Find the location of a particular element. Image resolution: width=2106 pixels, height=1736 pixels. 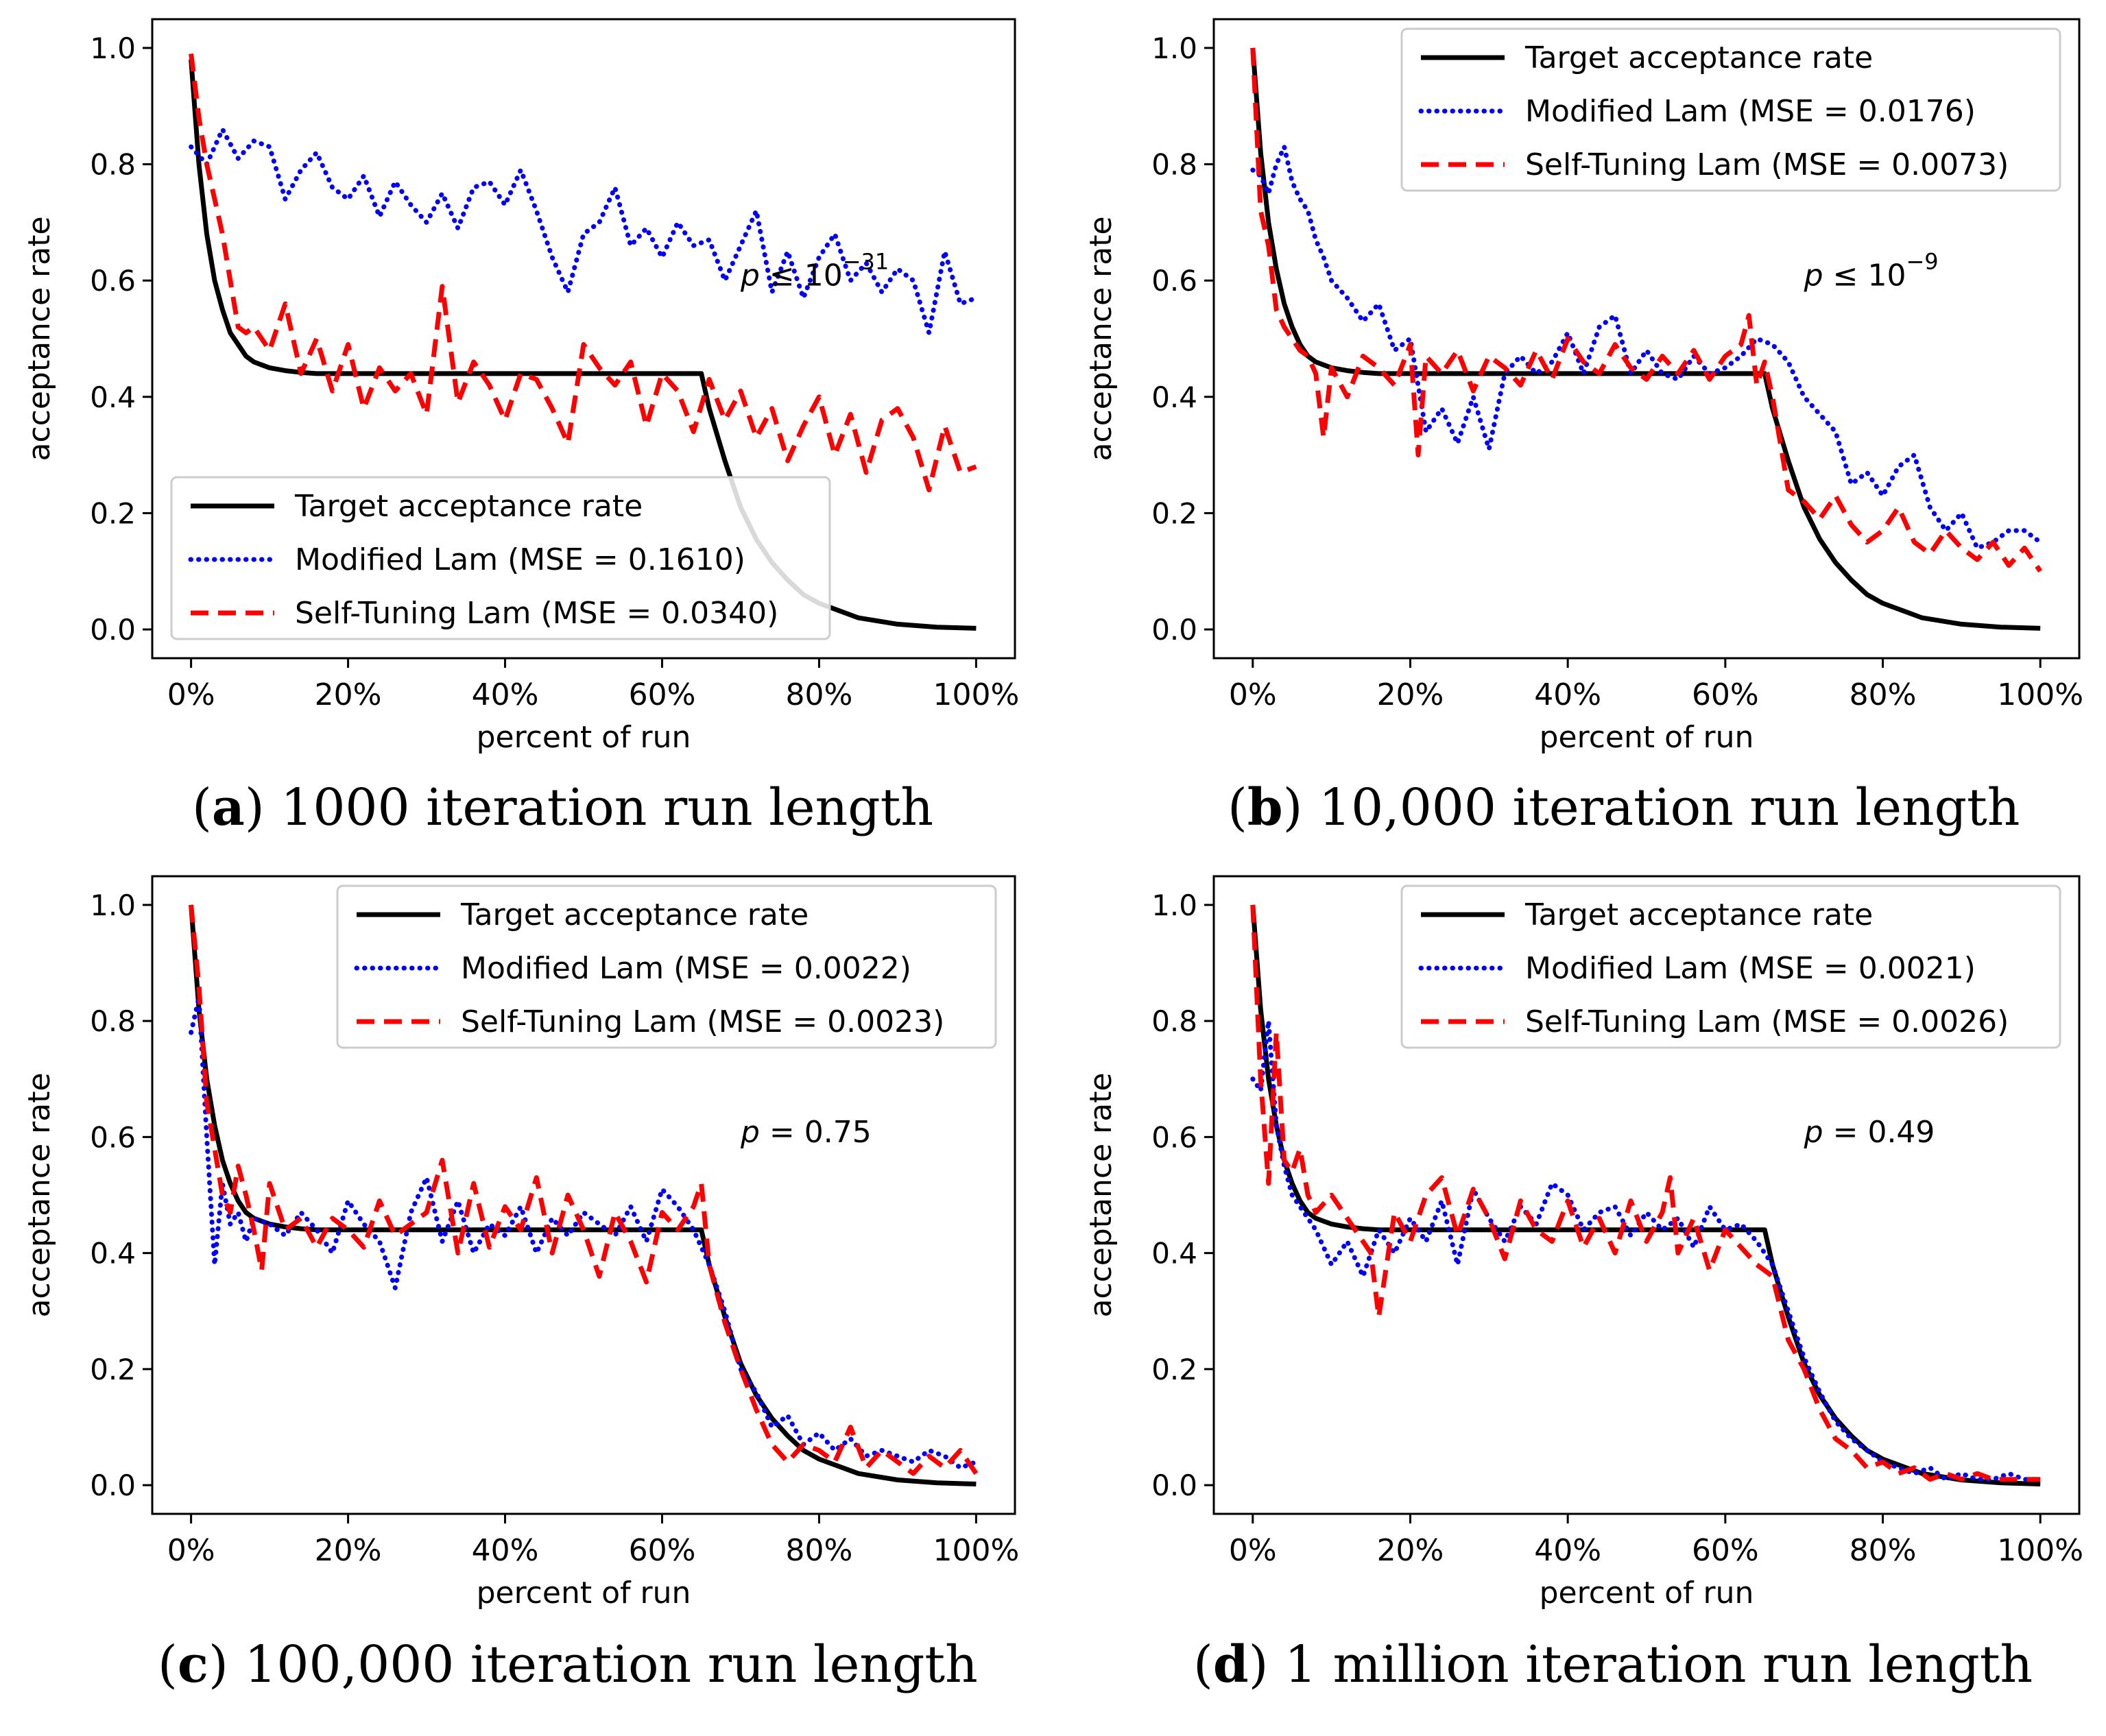

p-value-annotation: p = 0.49 is located at coordinates (1869, 1133).